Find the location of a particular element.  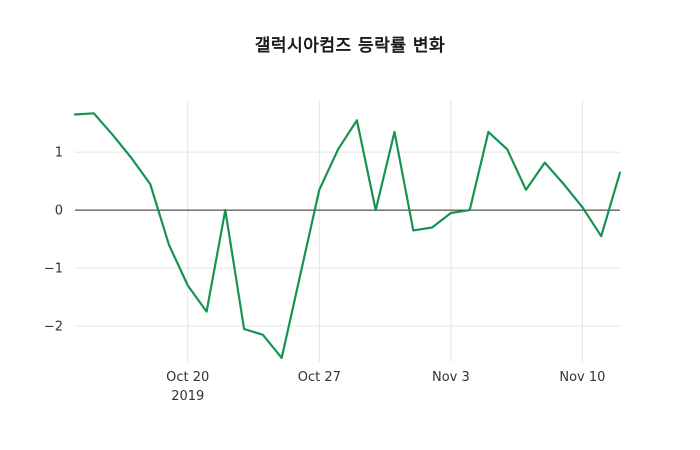

y-tick-label: −1 is located at coordinates (53, 269).